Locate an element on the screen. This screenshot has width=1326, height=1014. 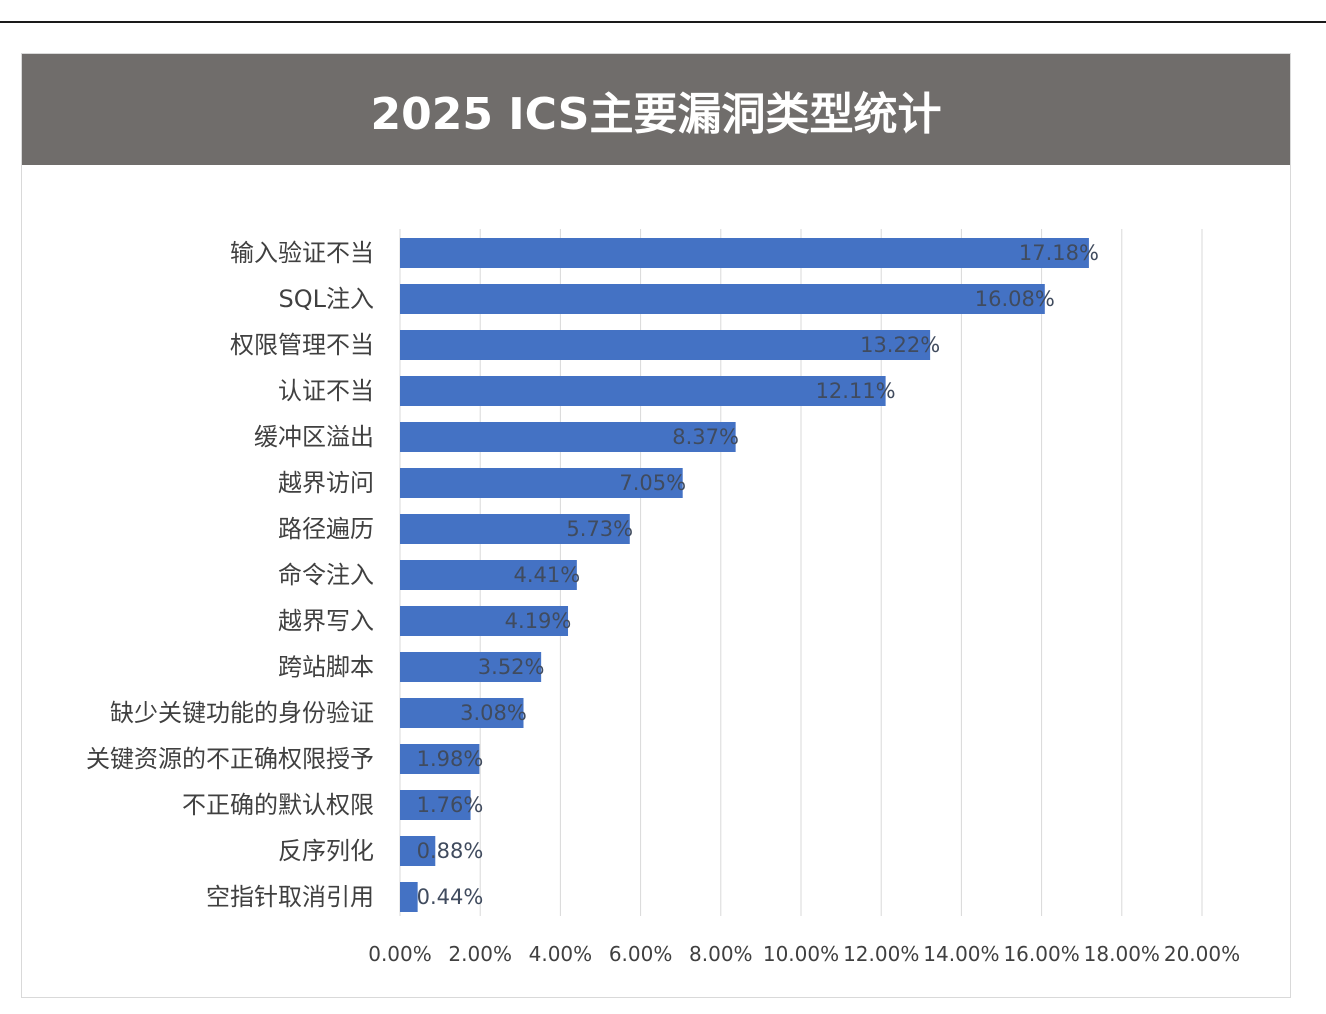
bar-value-label: 17.18% is located at coordinates (1059, 253).